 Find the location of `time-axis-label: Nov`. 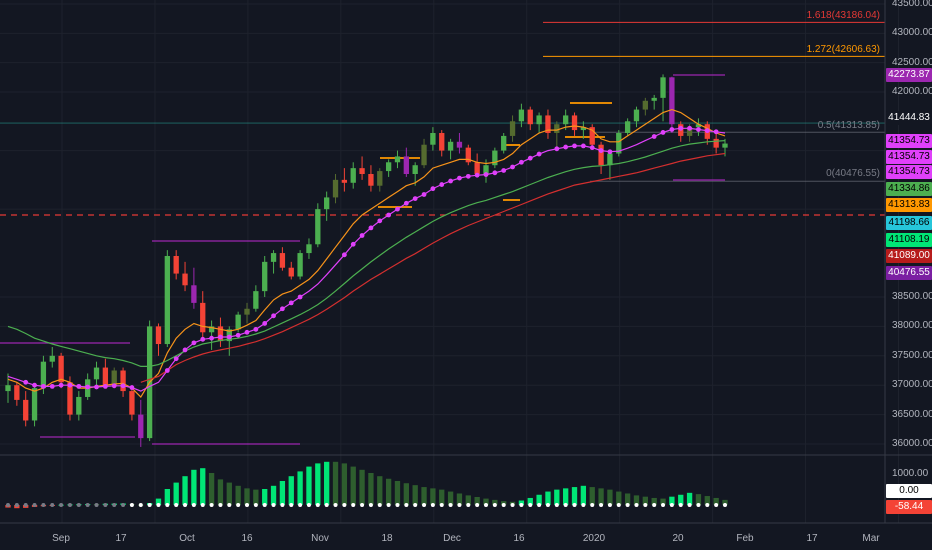

time-axis-label: Nov is located at coordinates (320, 538).